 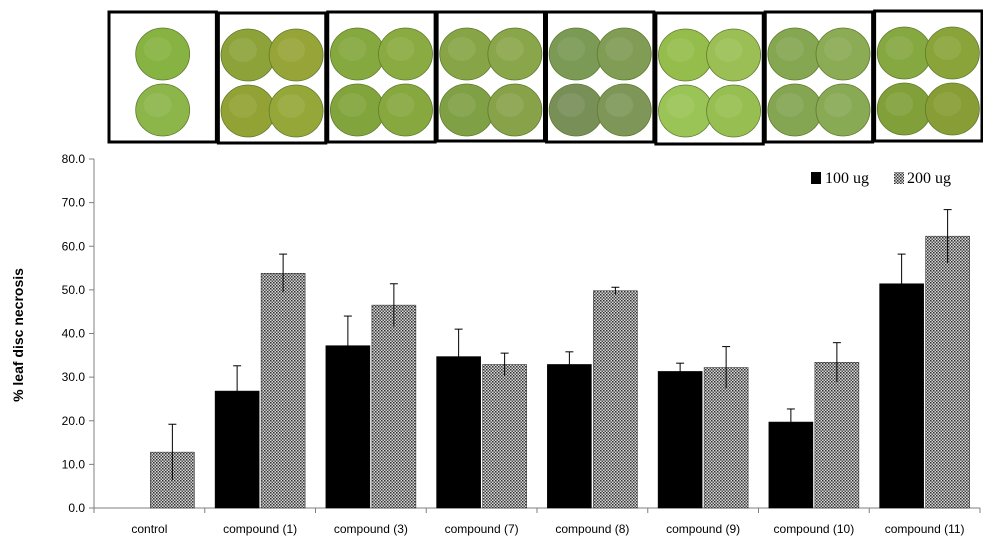 I want to click on y-tick-label: 0.0, so click(x=76, y=508).